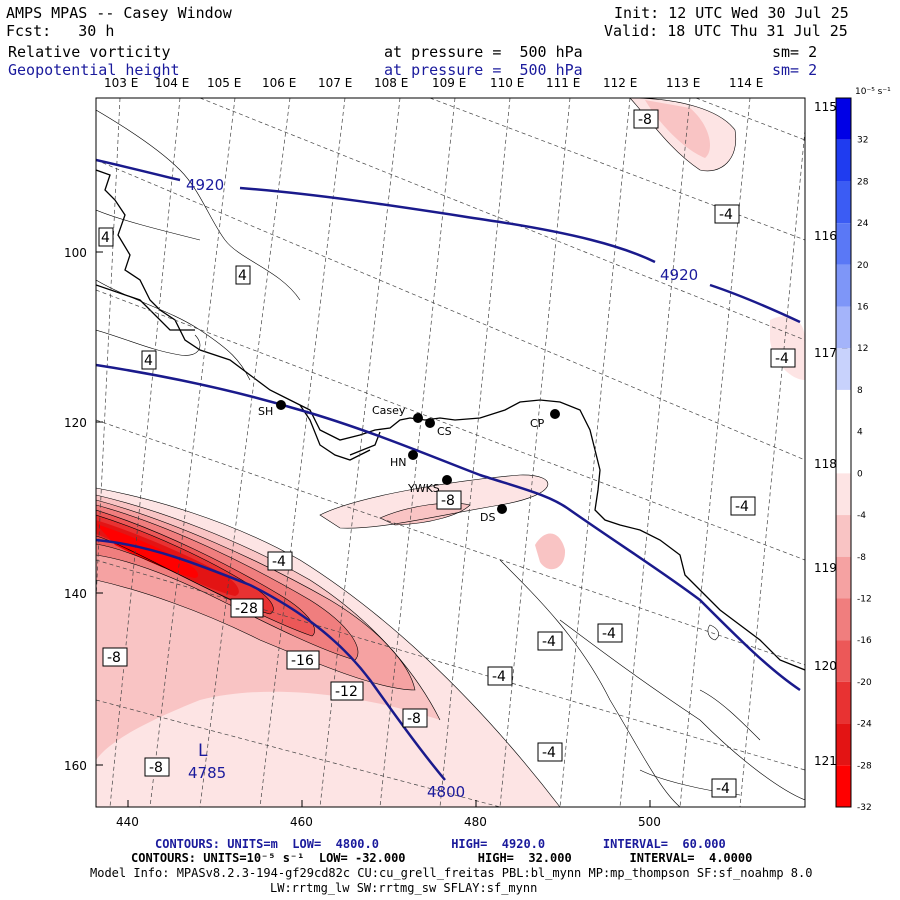  I want to click on colorbar-label: 20, so click(863, 266).